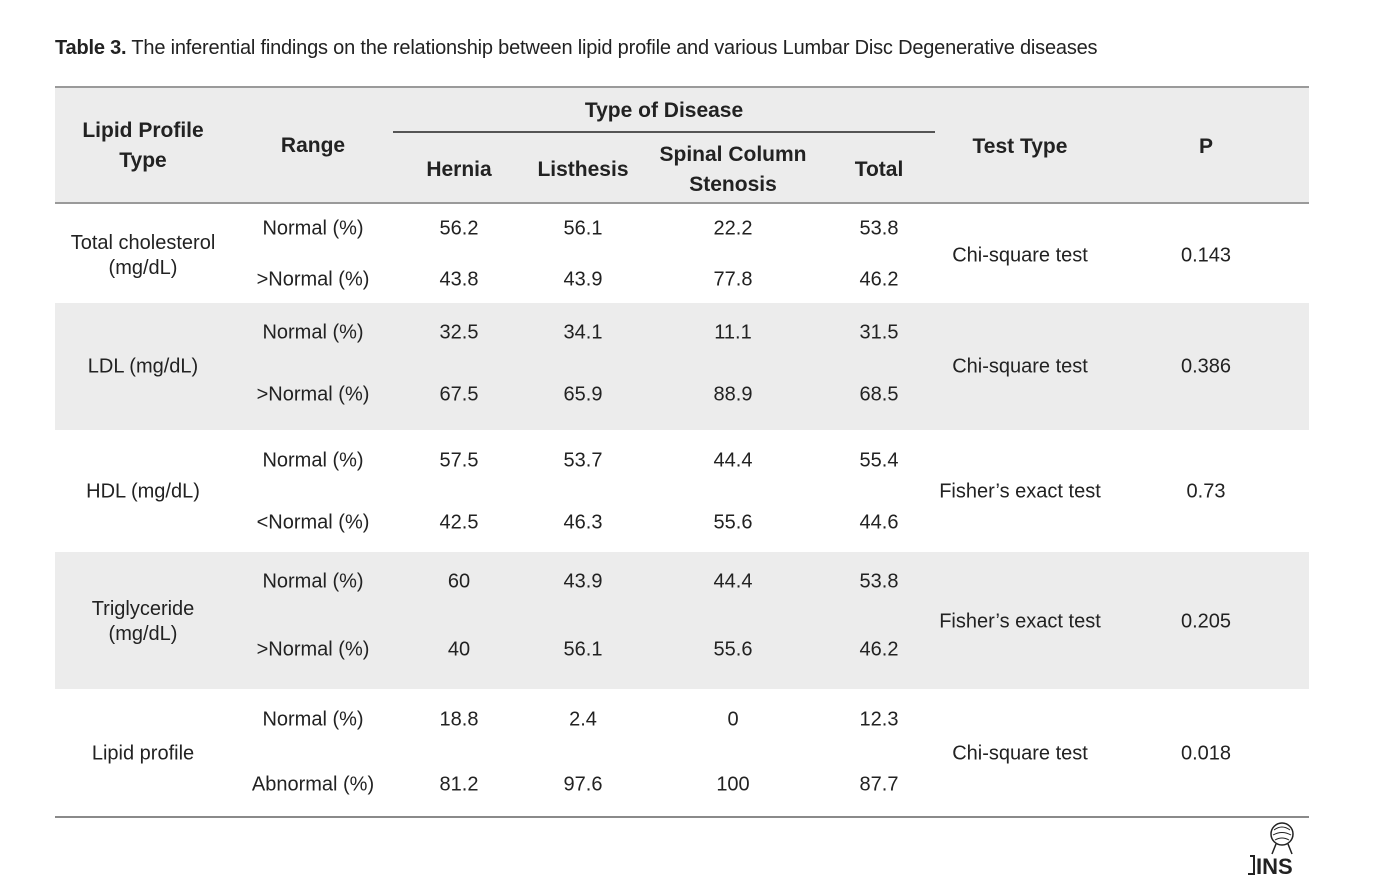  Describe the element at coordinates (313, 784) in the screenshot. I see `range-abnormal: Abnormal (%)` at that location.